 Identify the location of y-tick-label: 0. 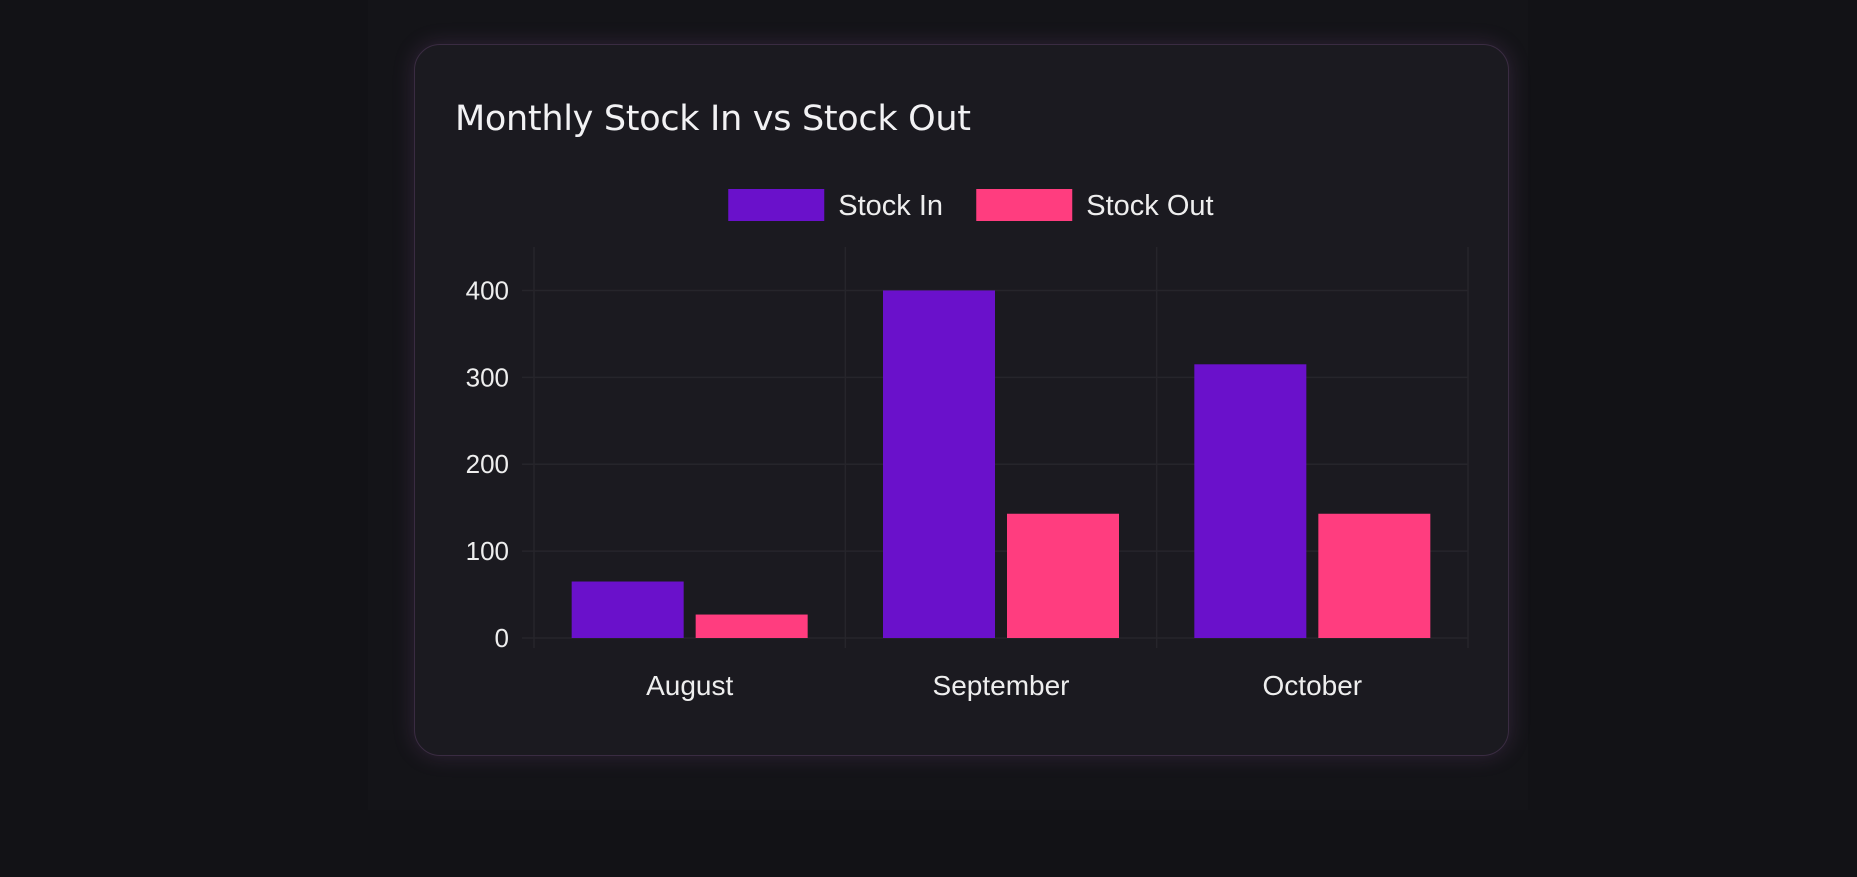
(502, 638).